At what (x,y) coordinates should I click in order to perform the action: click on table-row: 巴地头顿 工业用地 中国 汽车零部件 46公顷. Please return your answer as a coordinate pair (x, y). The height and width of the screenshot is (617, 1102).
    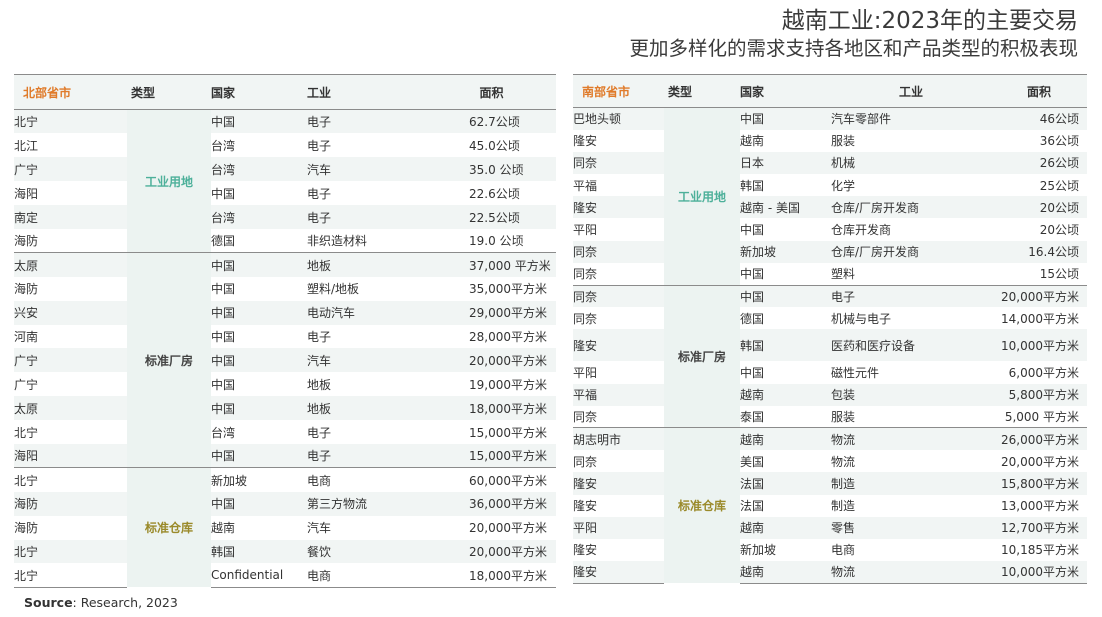
    Looking at the image, I should click on (830, 196).